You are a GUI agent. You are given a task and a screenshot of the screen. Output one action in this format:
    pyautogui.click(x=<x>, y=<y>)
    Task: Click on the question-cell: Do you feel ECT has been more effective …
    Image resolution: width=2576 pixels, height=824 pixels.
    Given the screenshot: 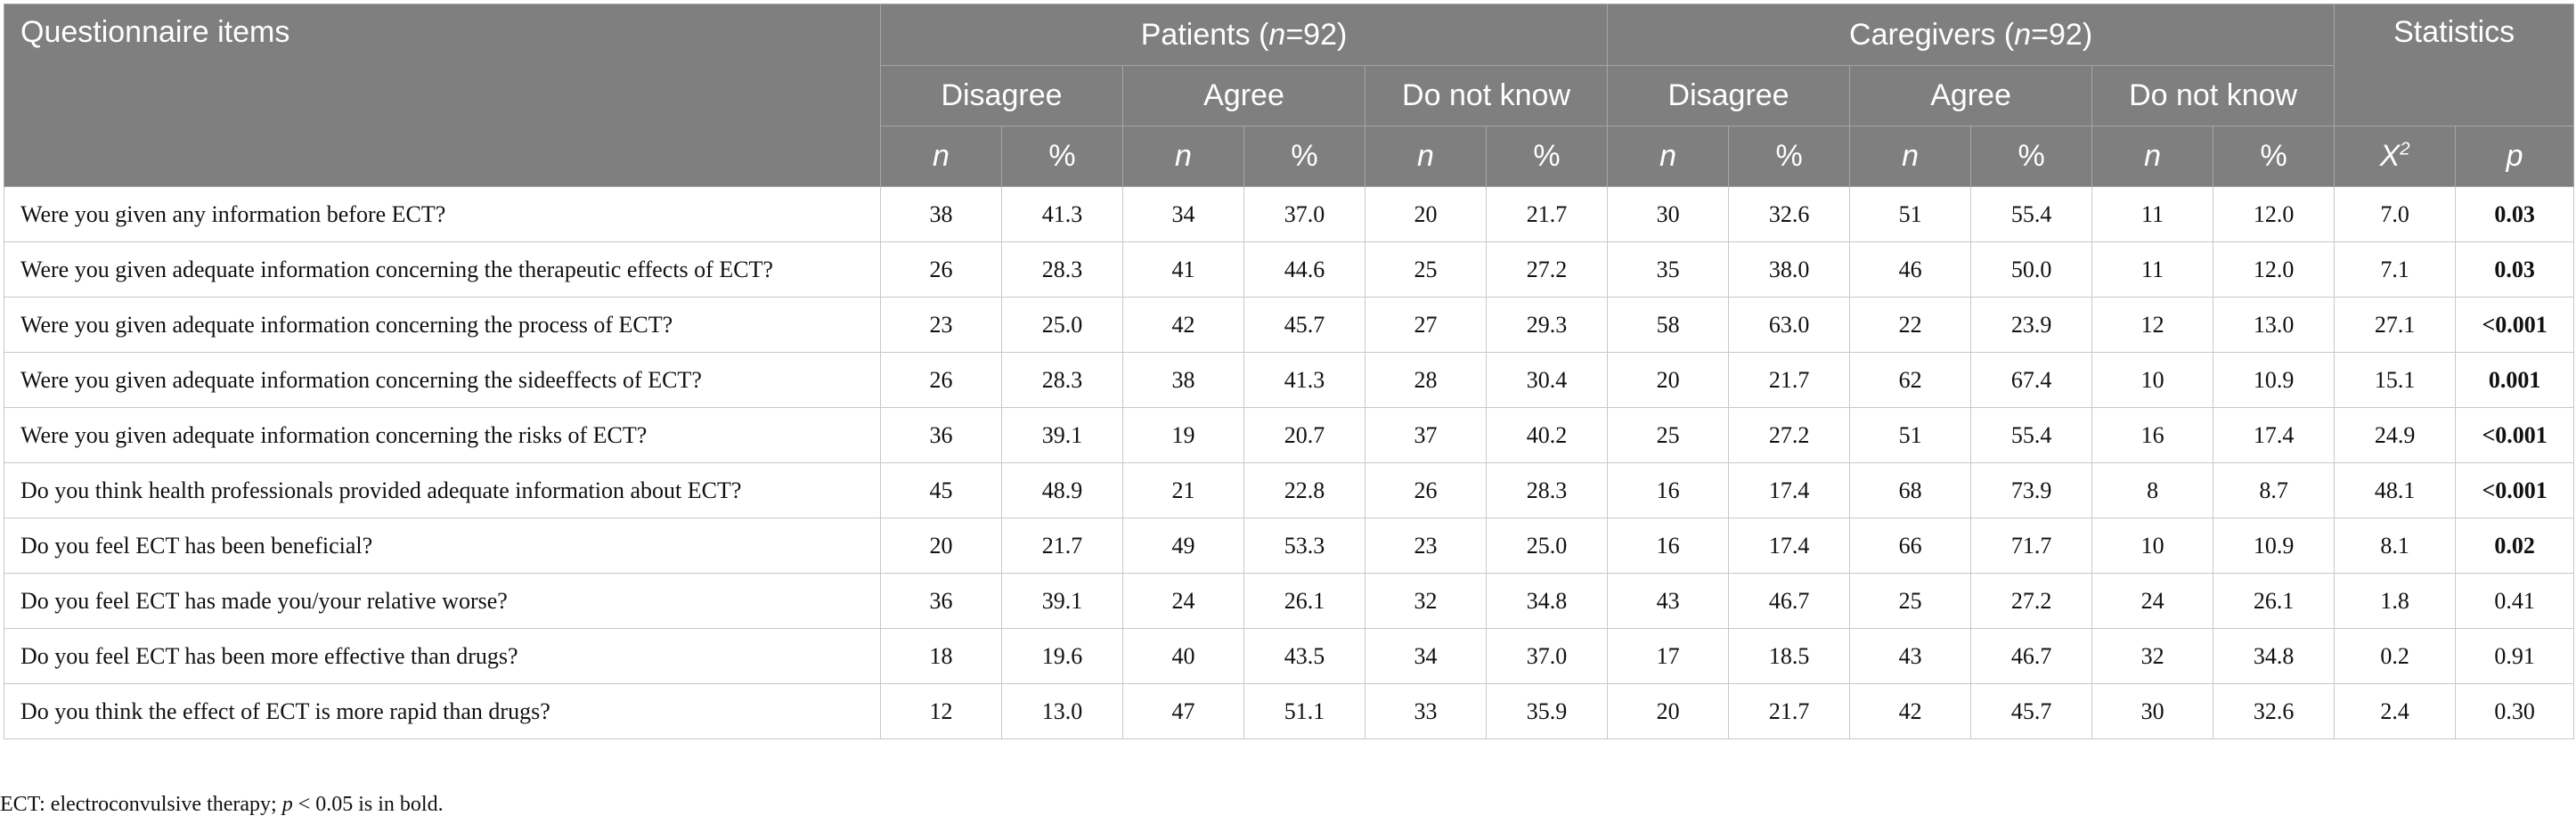 What is the action you would take?
    pyautogui.click(x=442, y=656)
    